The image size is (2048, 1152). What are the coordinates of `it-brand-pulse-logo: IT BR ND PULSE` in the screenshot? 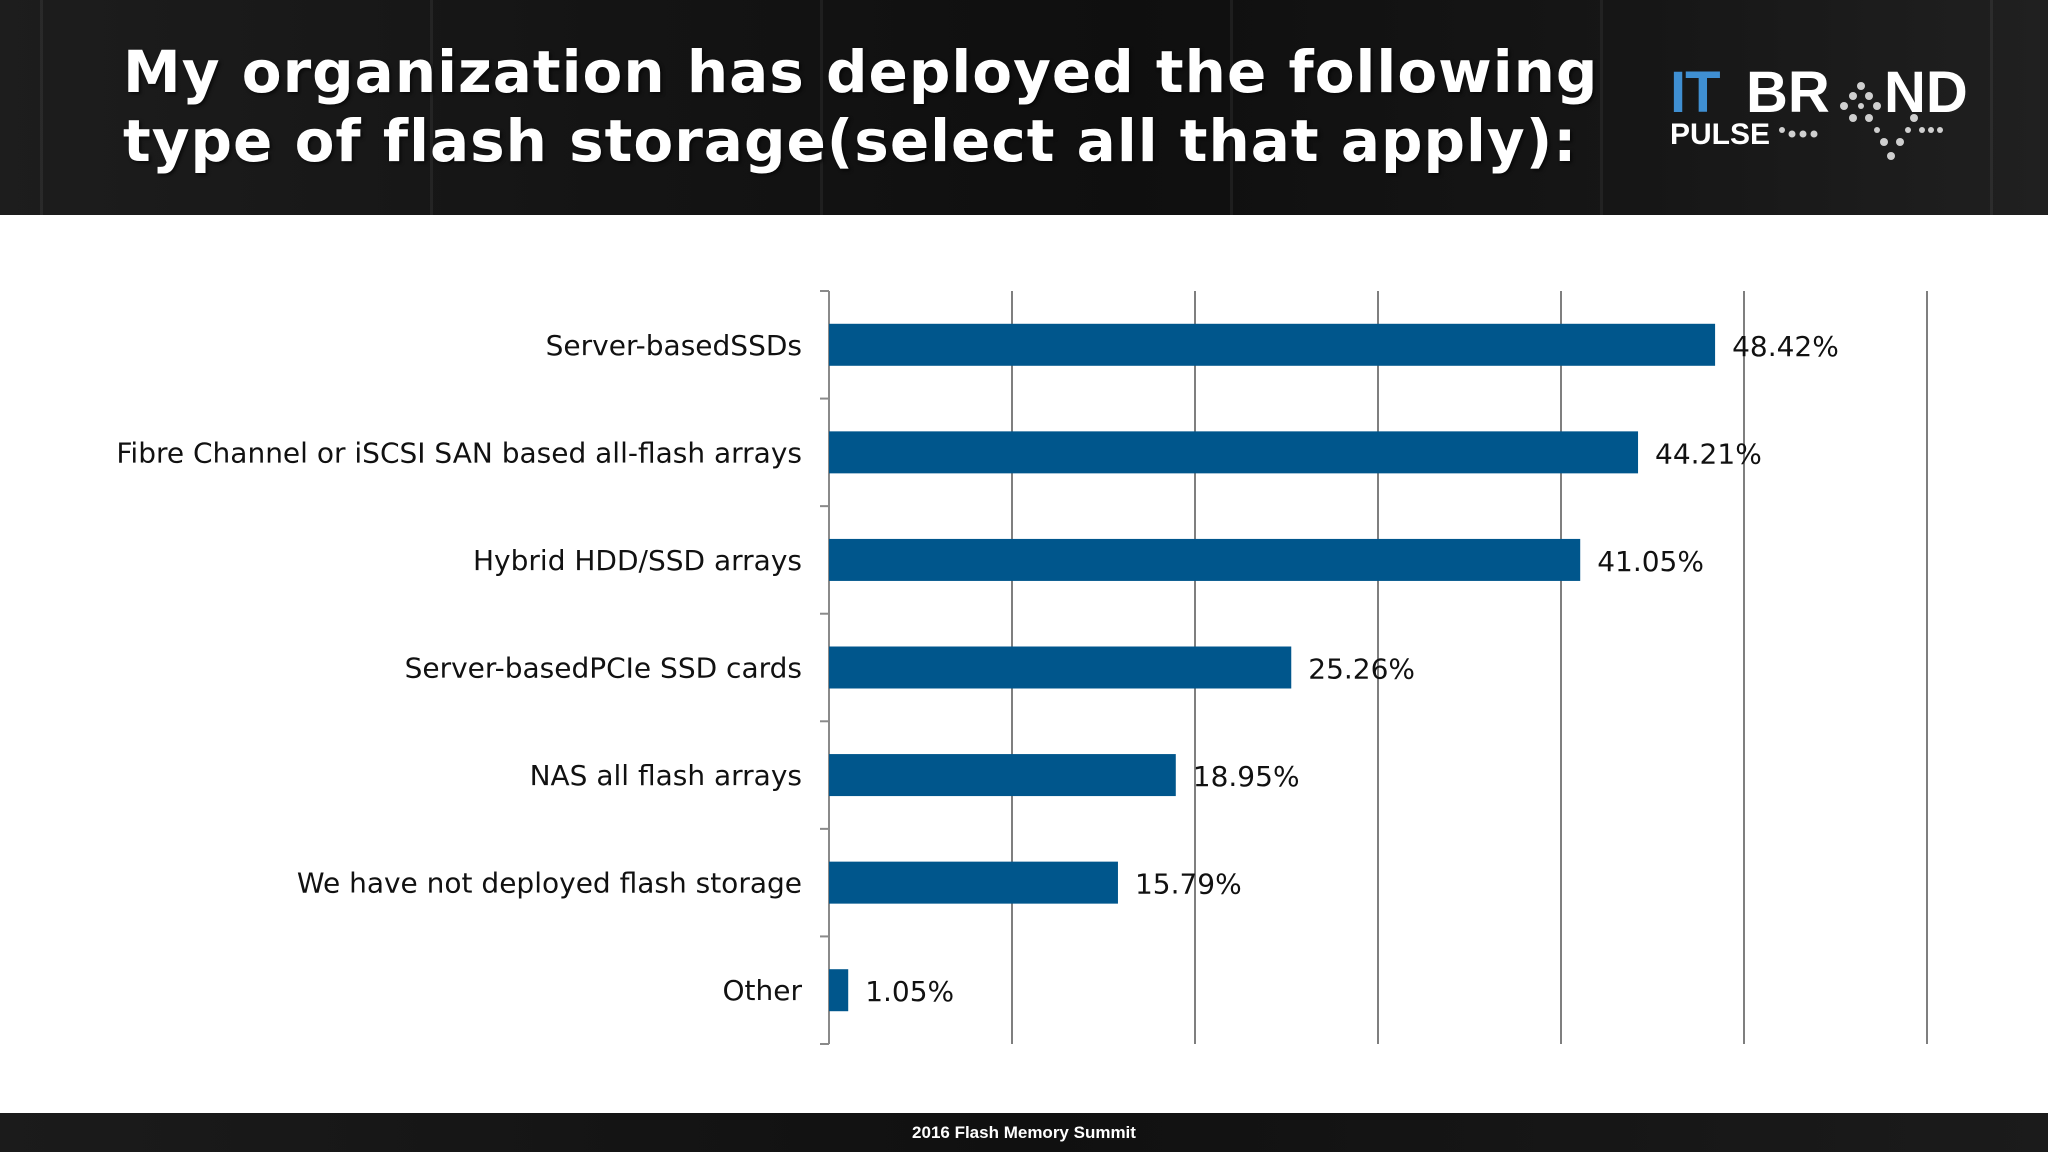 It's located at (1819, 111).